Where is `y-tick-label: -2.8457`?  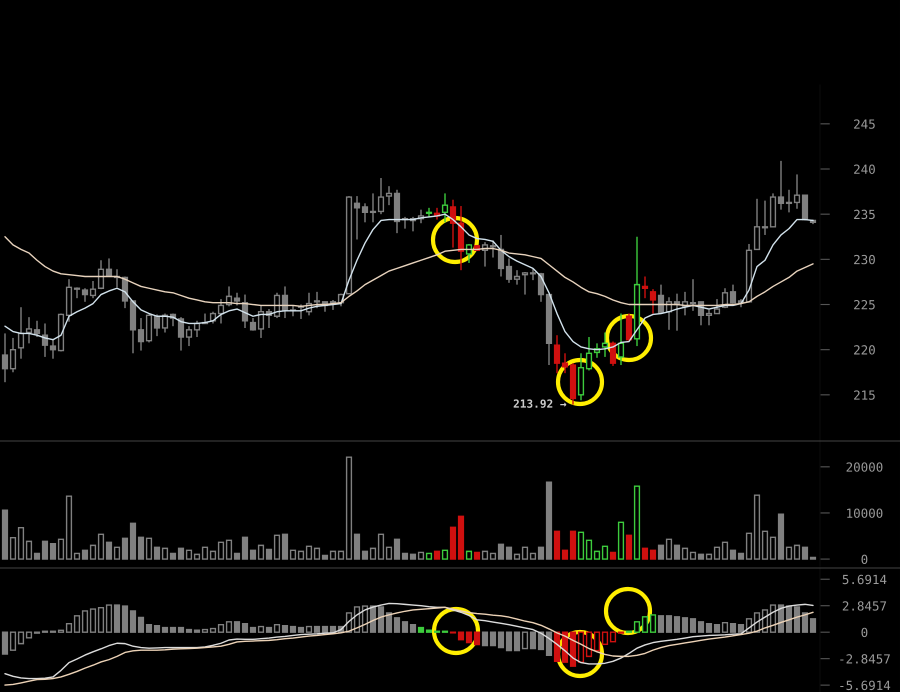
y-tick-label: -2.8457 is located at coordinates (865, 659).